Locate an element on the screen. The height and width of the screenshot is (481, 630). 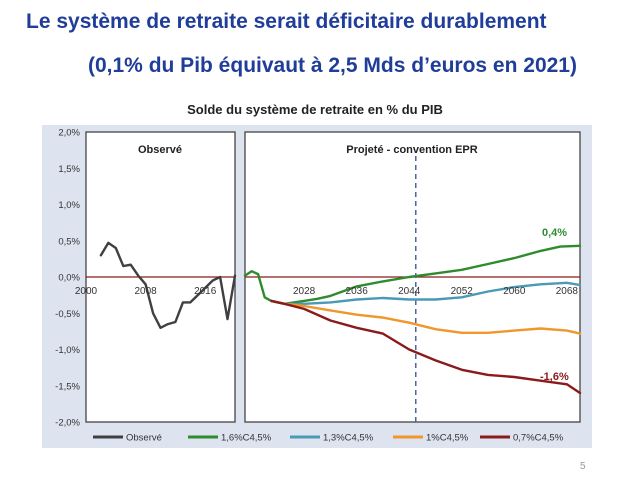
y-tick-label: -1,5% is located at coordinates (67, 386).